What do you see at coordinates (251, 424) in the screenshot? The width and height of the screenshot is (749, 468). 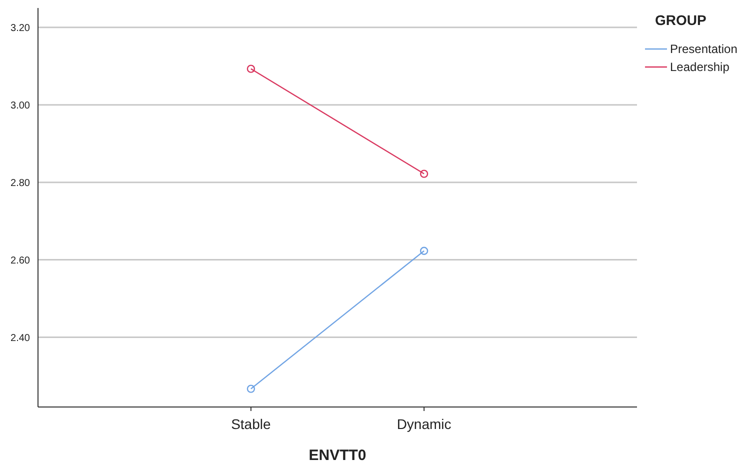 I see `x-tick-label: Stable` at bounding box center [251, 424].